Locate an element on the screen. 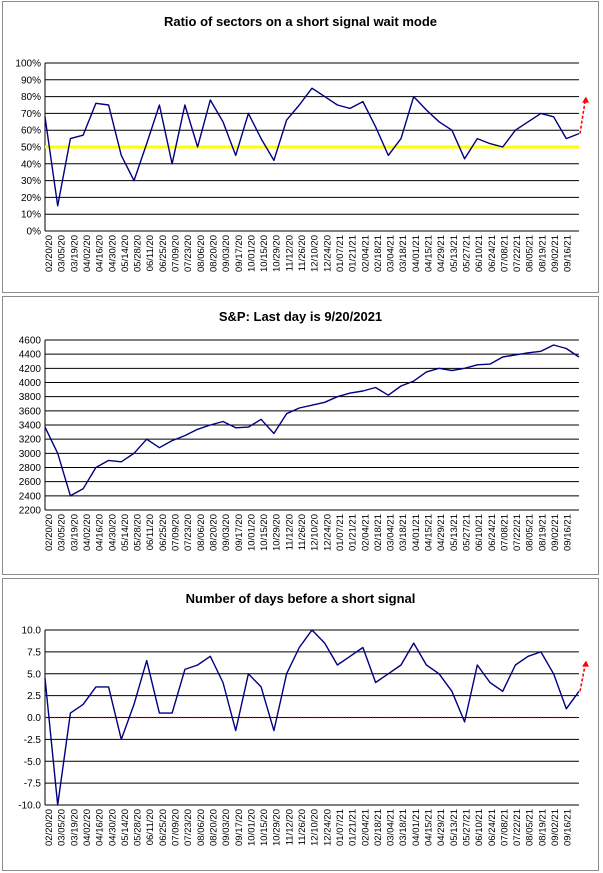  x-tick-label: 08/06/20 is located at coordinates (201, 827).